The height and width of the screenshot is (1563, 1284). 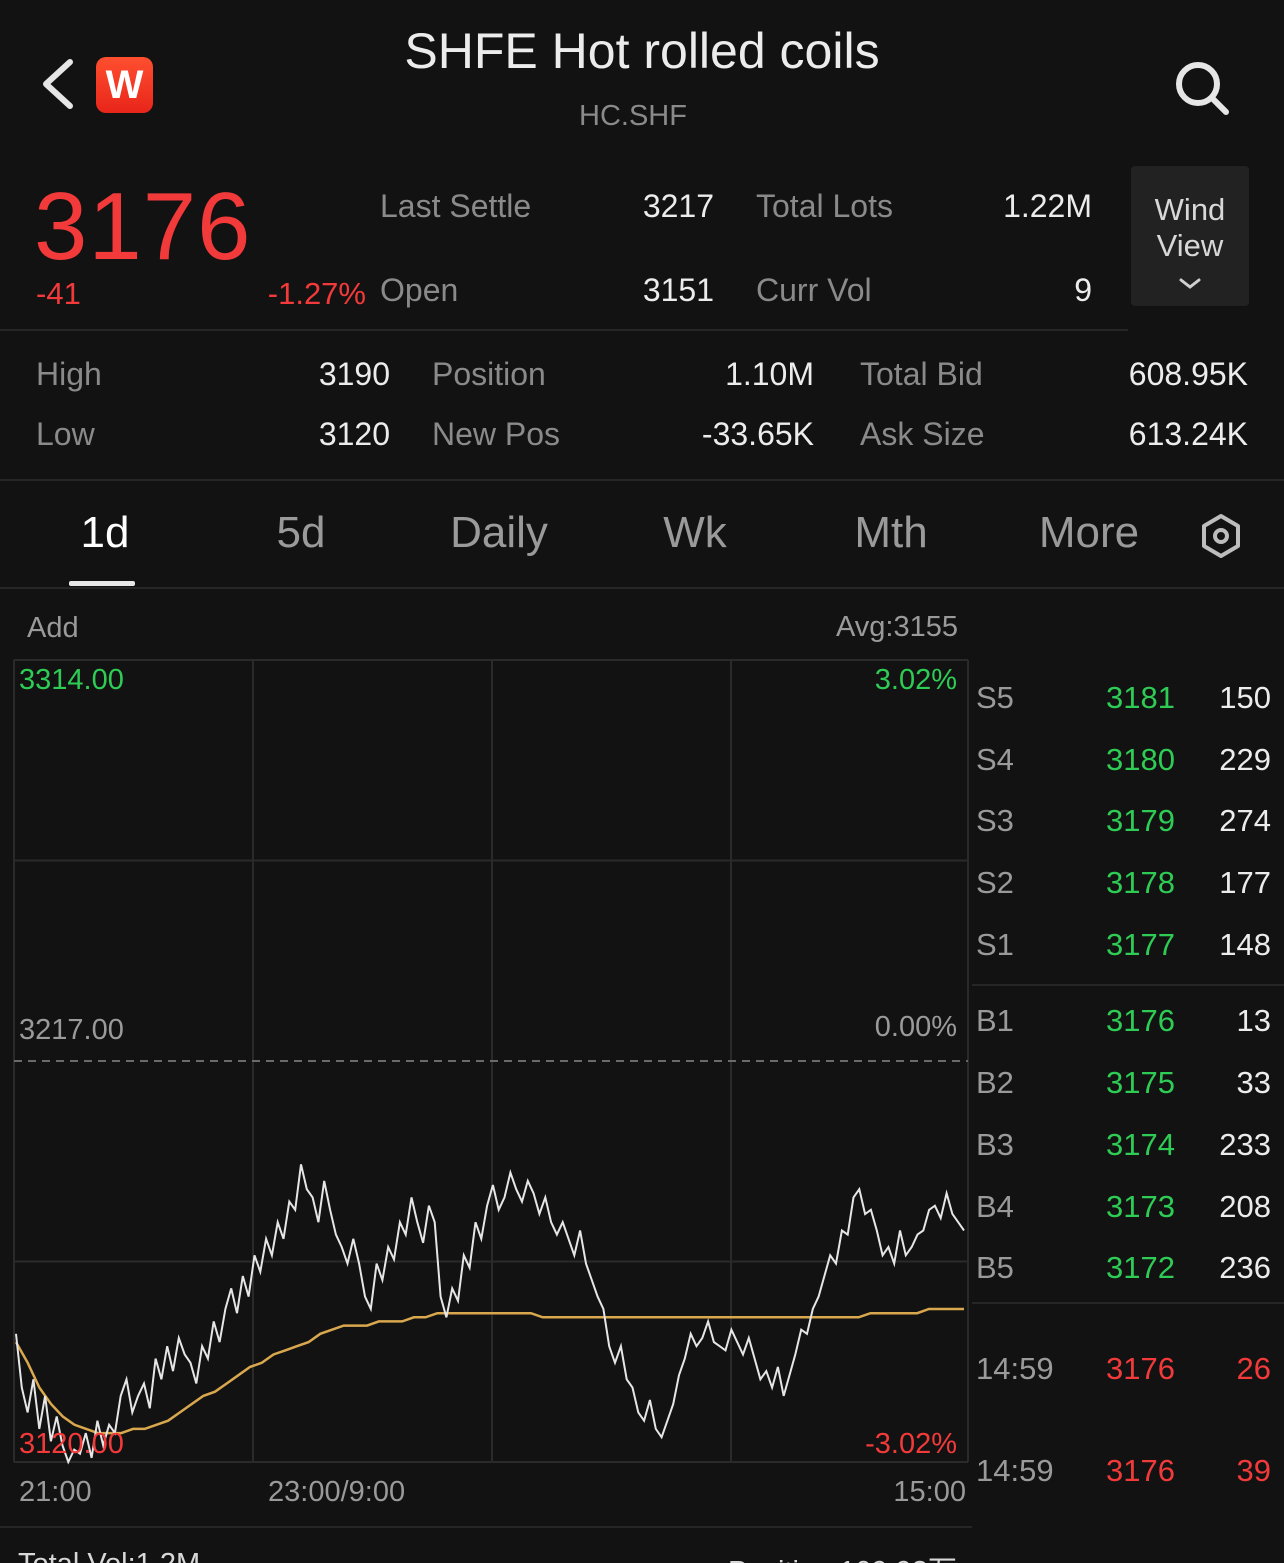 What do you see at coordinates (419, 290) in the screenshot?
I see `open-label: Open` at bounding box center [419, 290].